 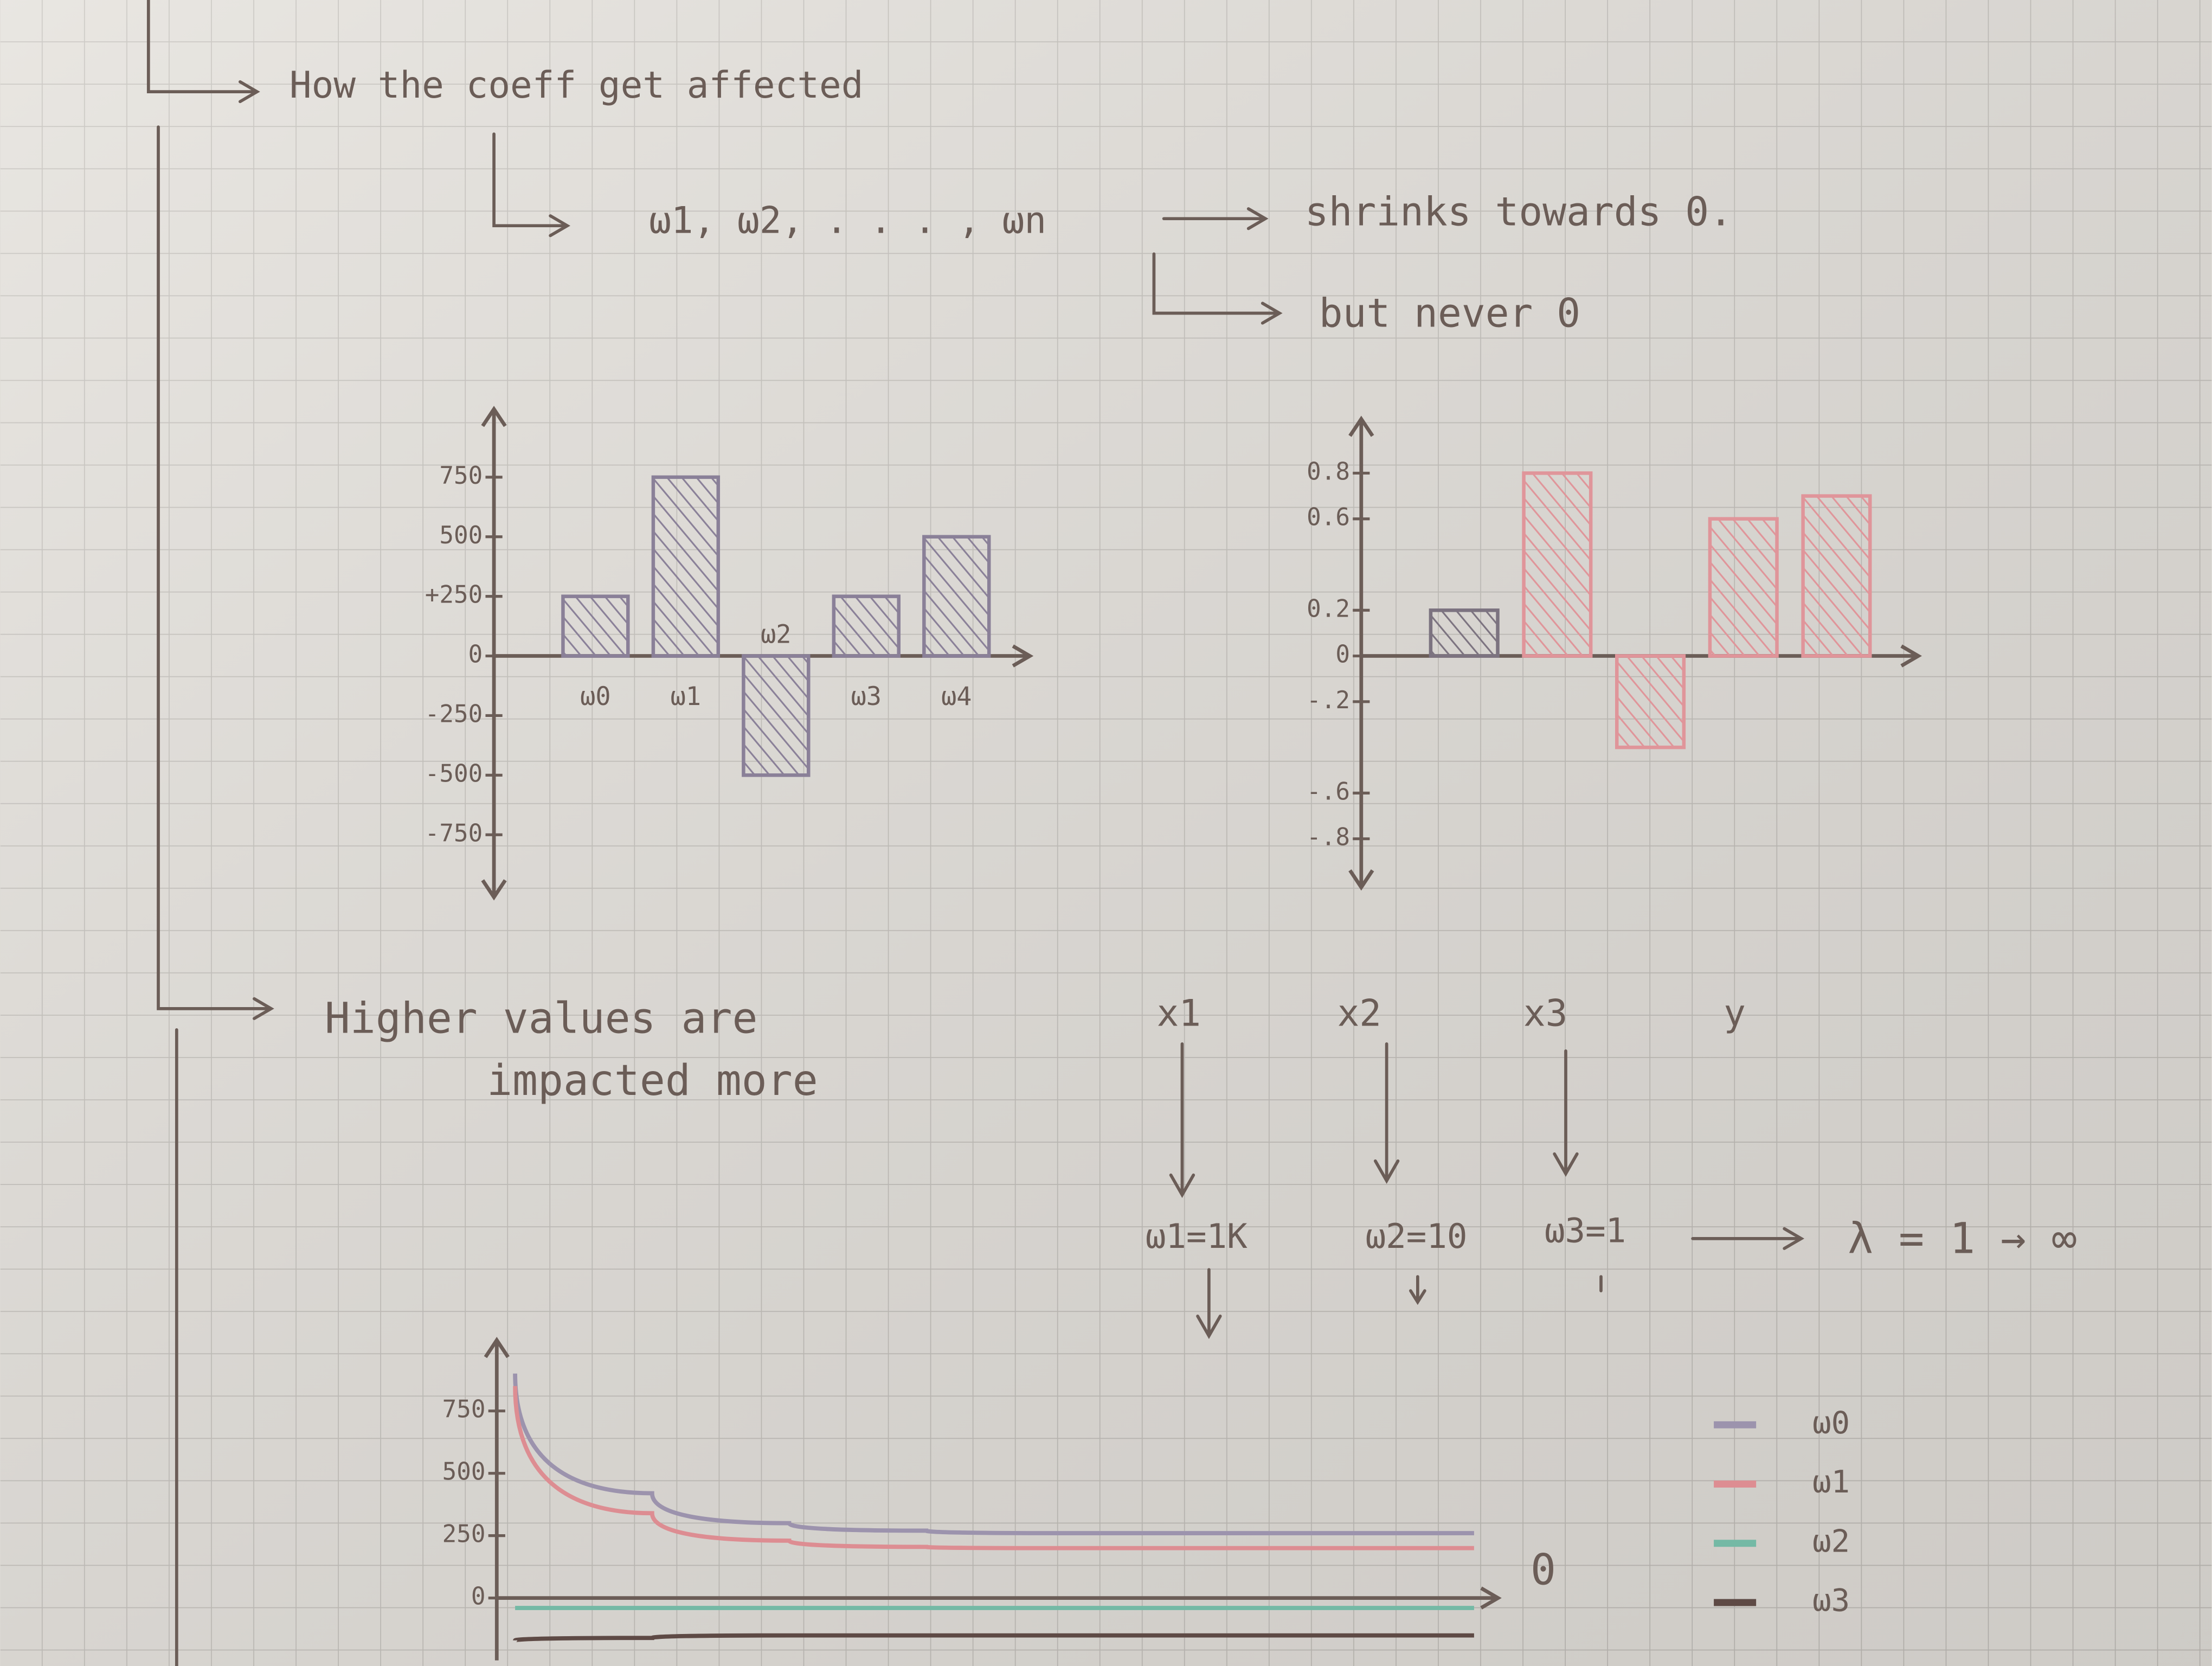 I want to click on weight: ω1=1K, so click(x=1197, y=1236).